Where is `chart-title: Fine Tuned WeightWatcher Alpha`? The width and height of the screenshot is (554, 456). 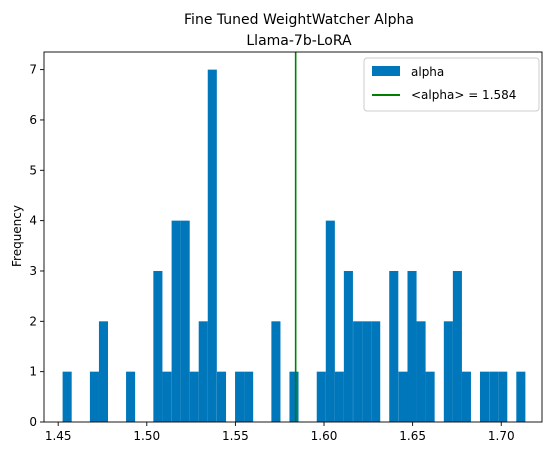 chart-title: Fine Tuned WeightWatcher Alpha is located at coordinates (299, 20).